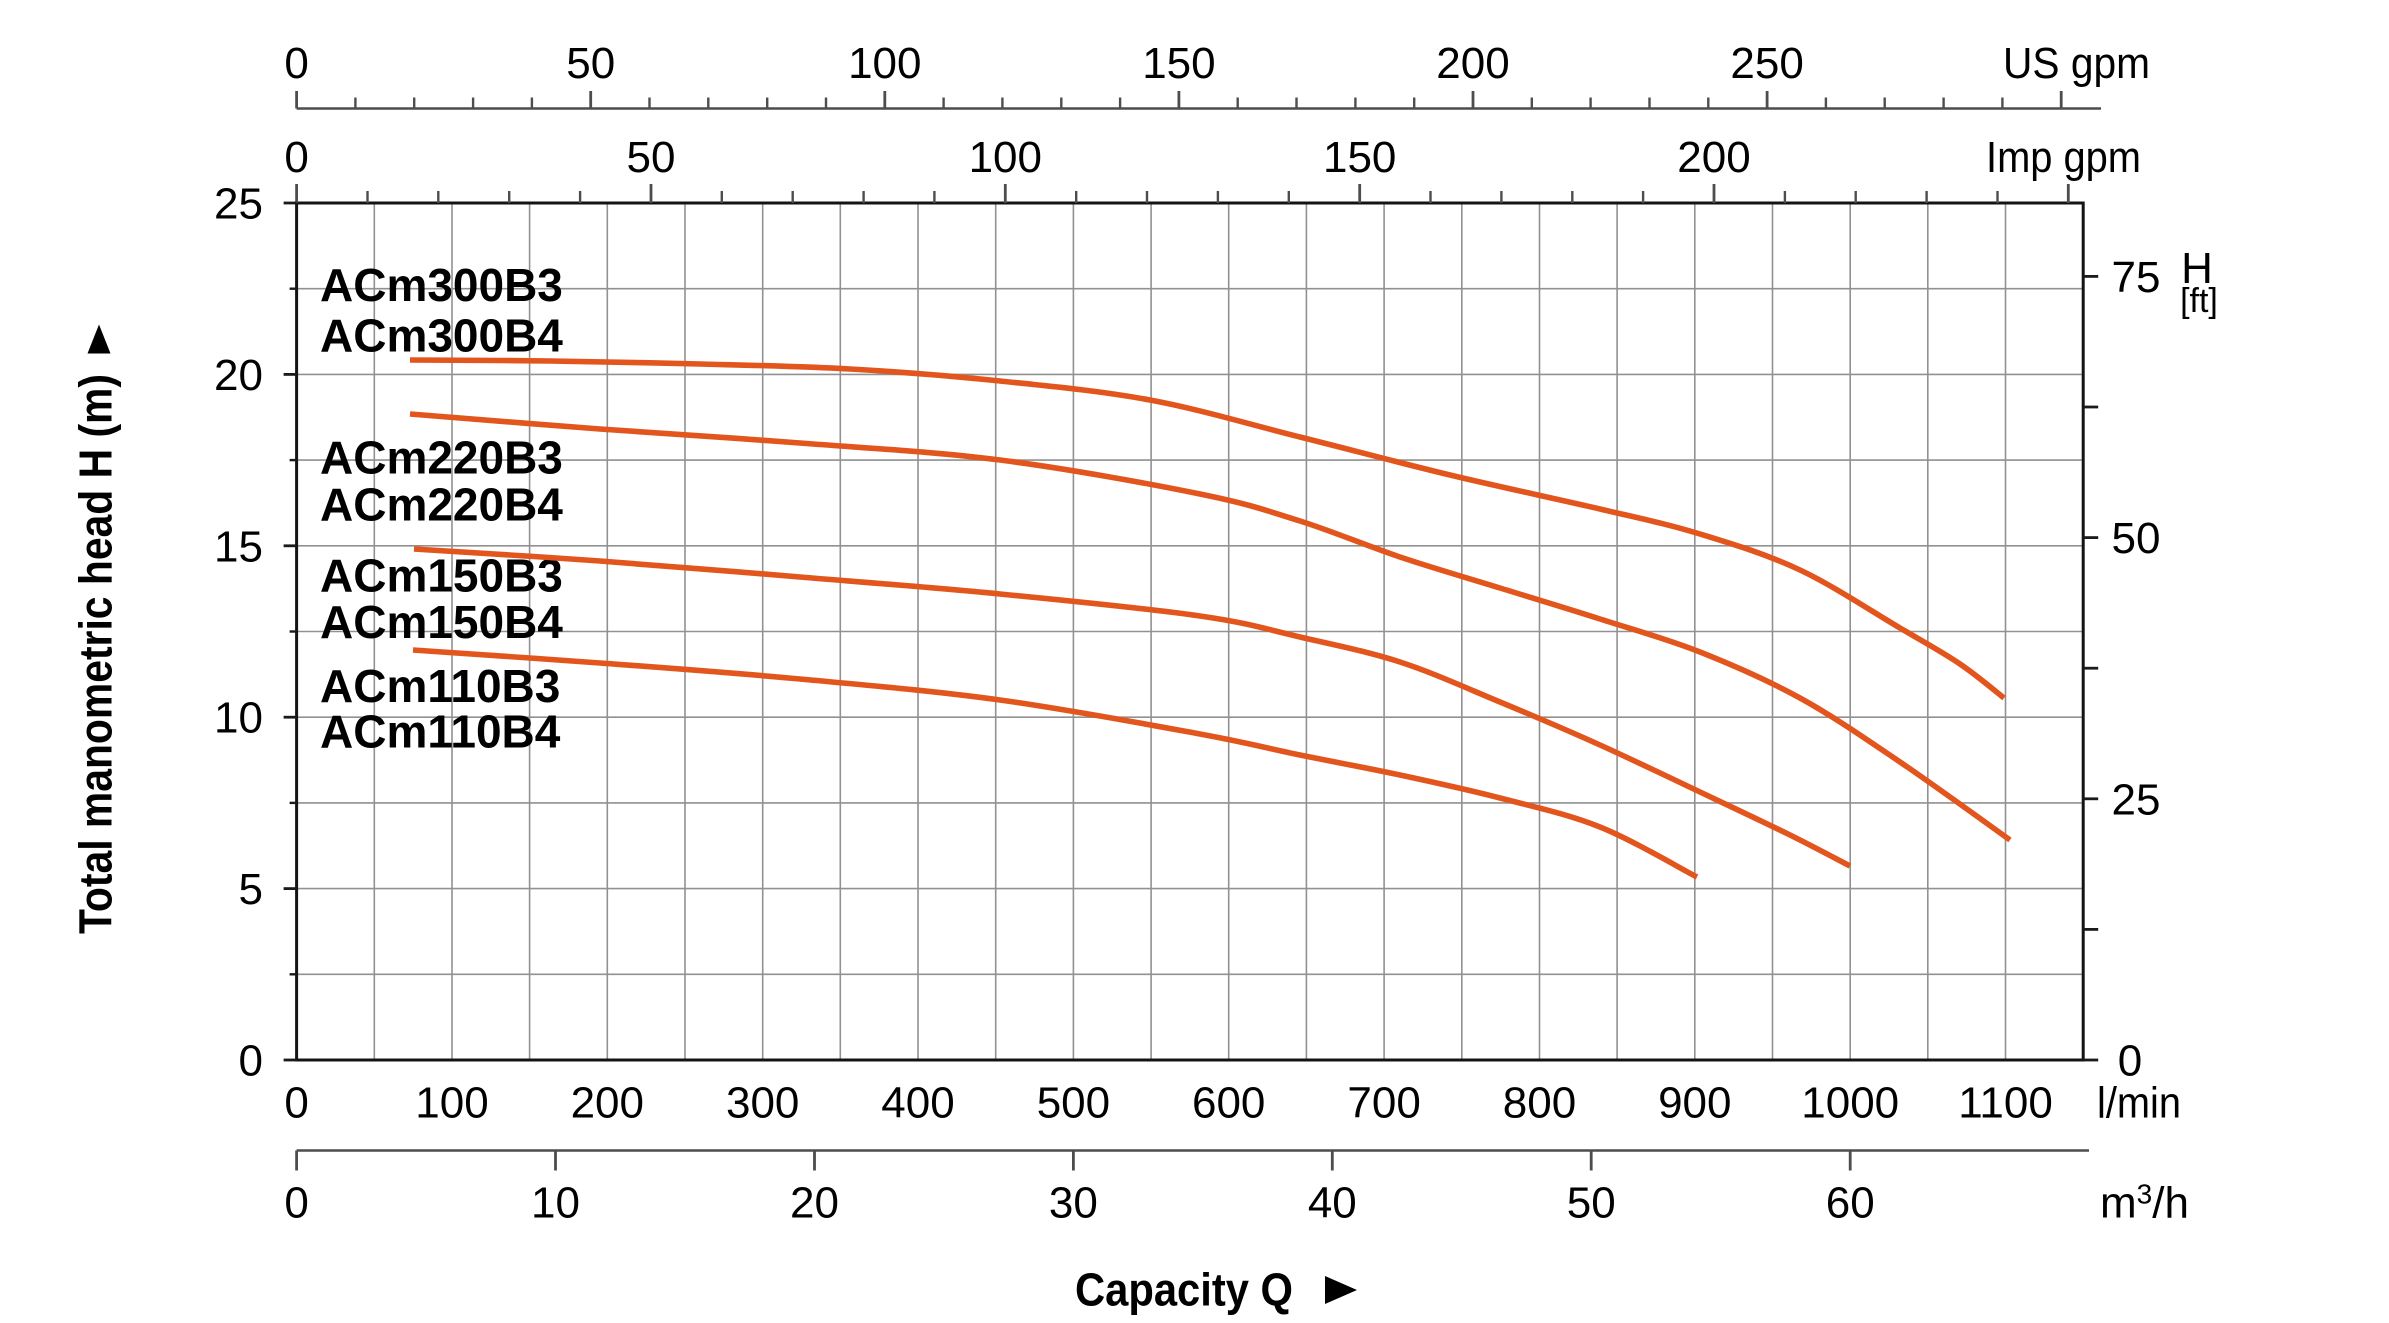 The image size is (2389, 1323). What do you see at coordinates (2139, 1103) in the screenshot?
I see `svg-text: l/min` at bounding box center [2139, 1103].